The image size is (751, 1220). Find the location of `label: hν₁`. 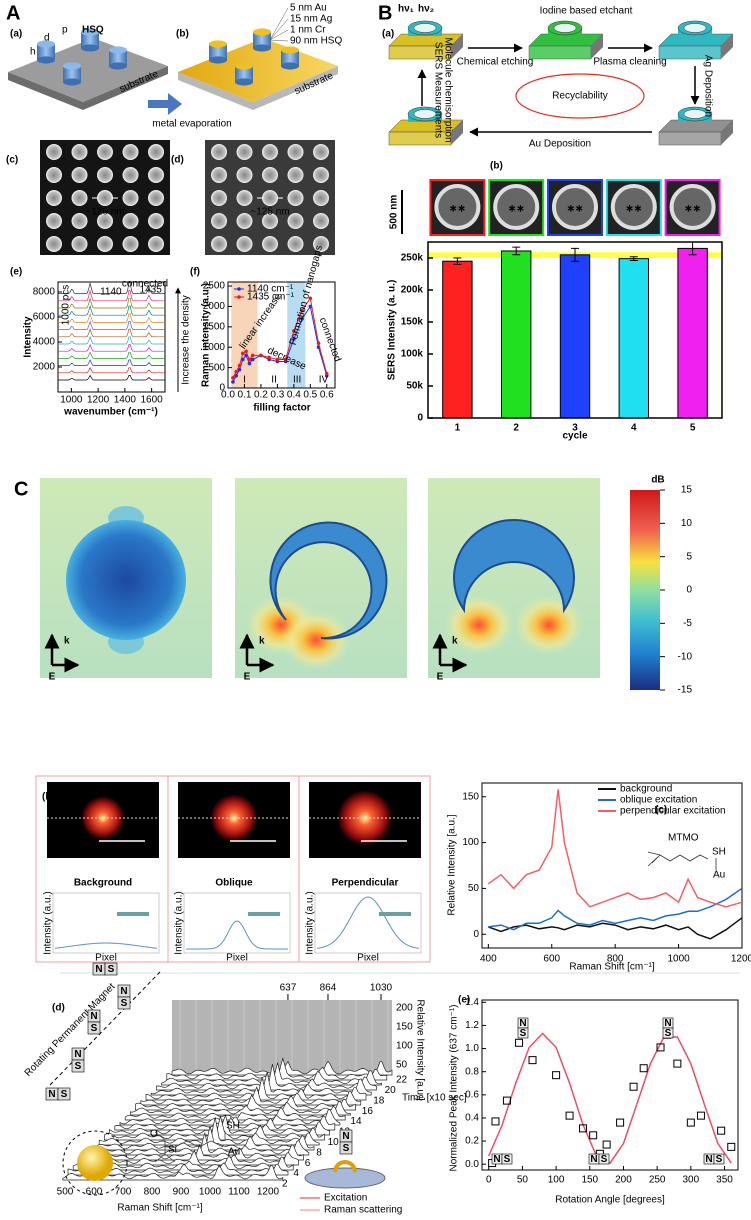

label: hν₁ is located at coordinates (406, 9).